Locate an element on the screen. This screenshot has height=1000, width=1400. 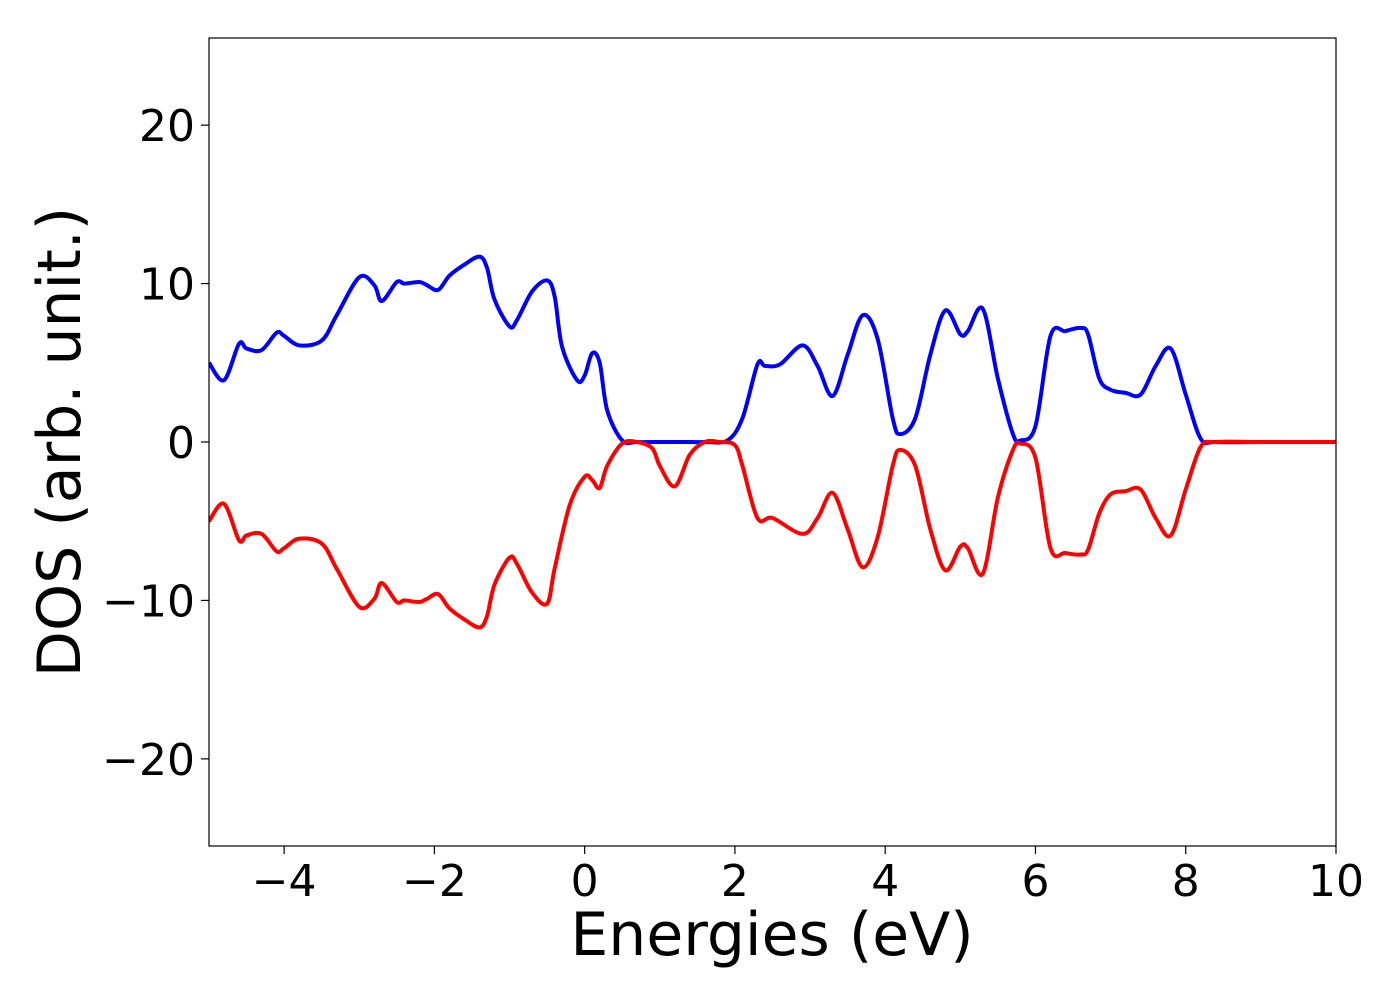
x-tick-label: −4 is located at coordinates (284, 881).